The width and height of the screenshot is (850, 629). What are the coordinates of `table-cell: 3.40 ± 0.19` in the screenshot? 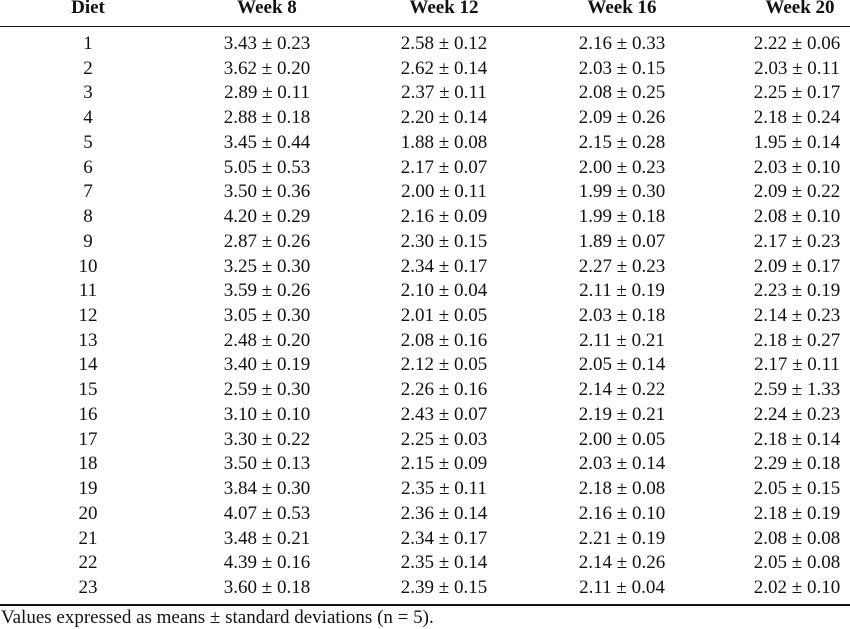 It's located at (267, 365).